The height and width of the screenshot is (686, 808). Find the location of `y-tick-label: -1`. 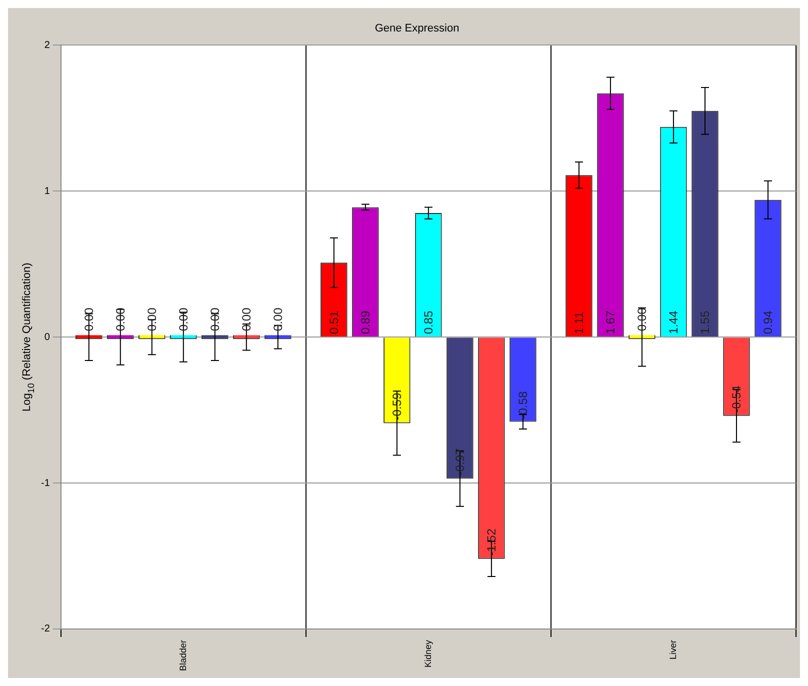

y-tick-label: -1 is located at coordinates (45, 483).